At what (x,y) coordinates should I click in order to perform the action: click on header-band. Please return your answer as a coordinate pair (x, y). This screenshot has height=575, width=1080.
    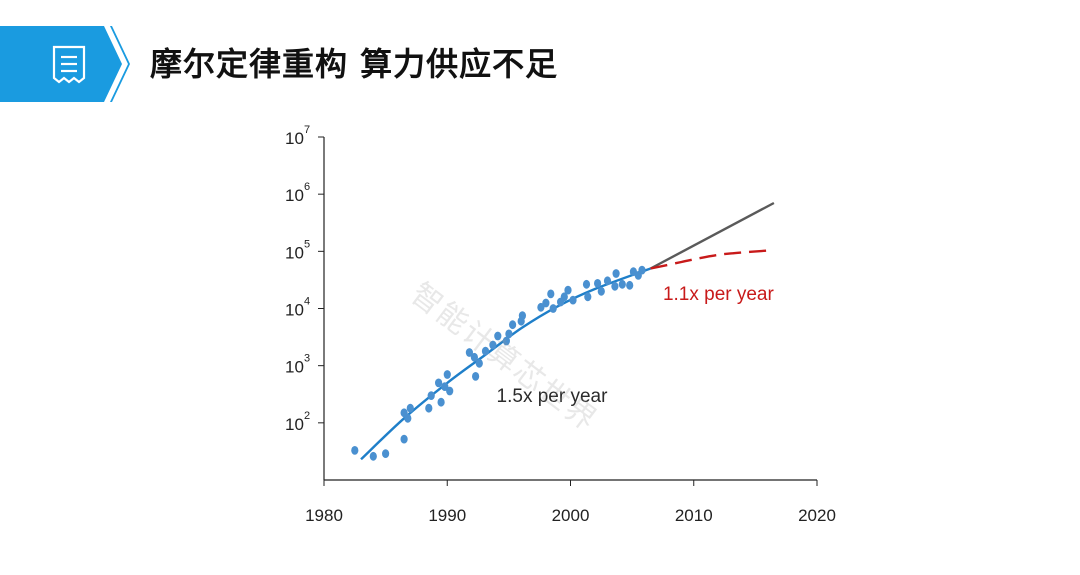
    Looking at the image, I should click on (66, 64).